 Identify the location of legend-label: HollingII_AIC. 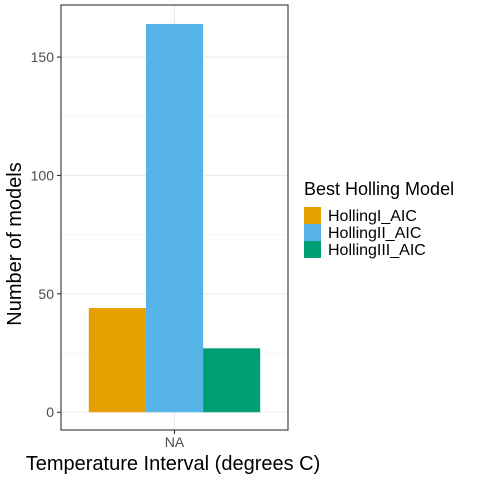
(374, 233).